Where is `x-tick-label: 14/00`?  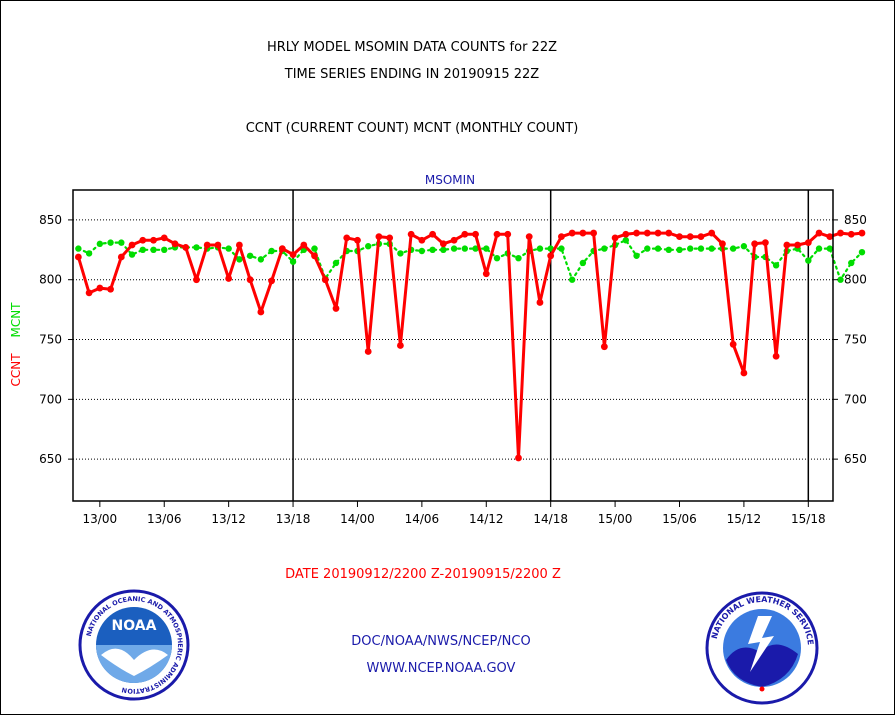 x-tick-label: 14/00 is located at coordinates (357, 519).